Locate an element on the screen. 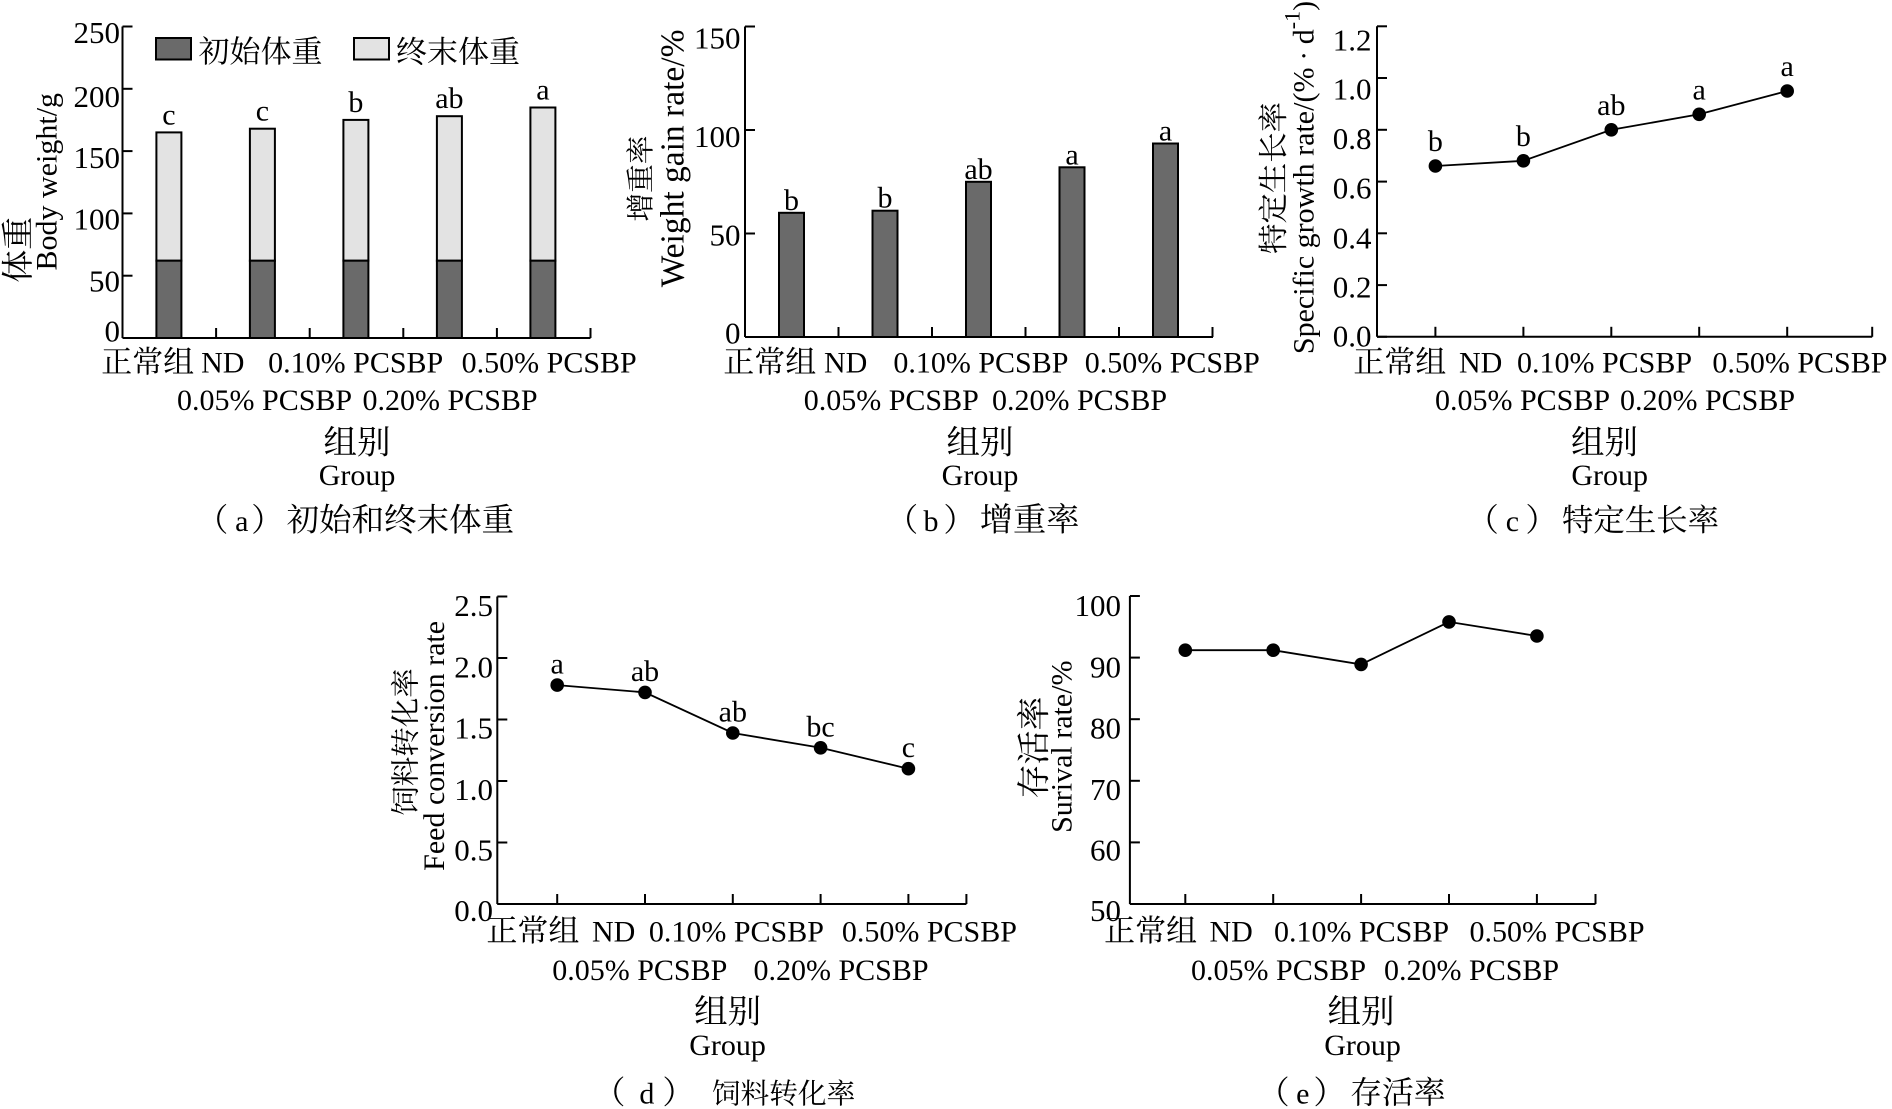 Image resolution: width=1892 pixels, height=1109 pixels. svg-text: 2.0 is located at coordinates (473, 666).